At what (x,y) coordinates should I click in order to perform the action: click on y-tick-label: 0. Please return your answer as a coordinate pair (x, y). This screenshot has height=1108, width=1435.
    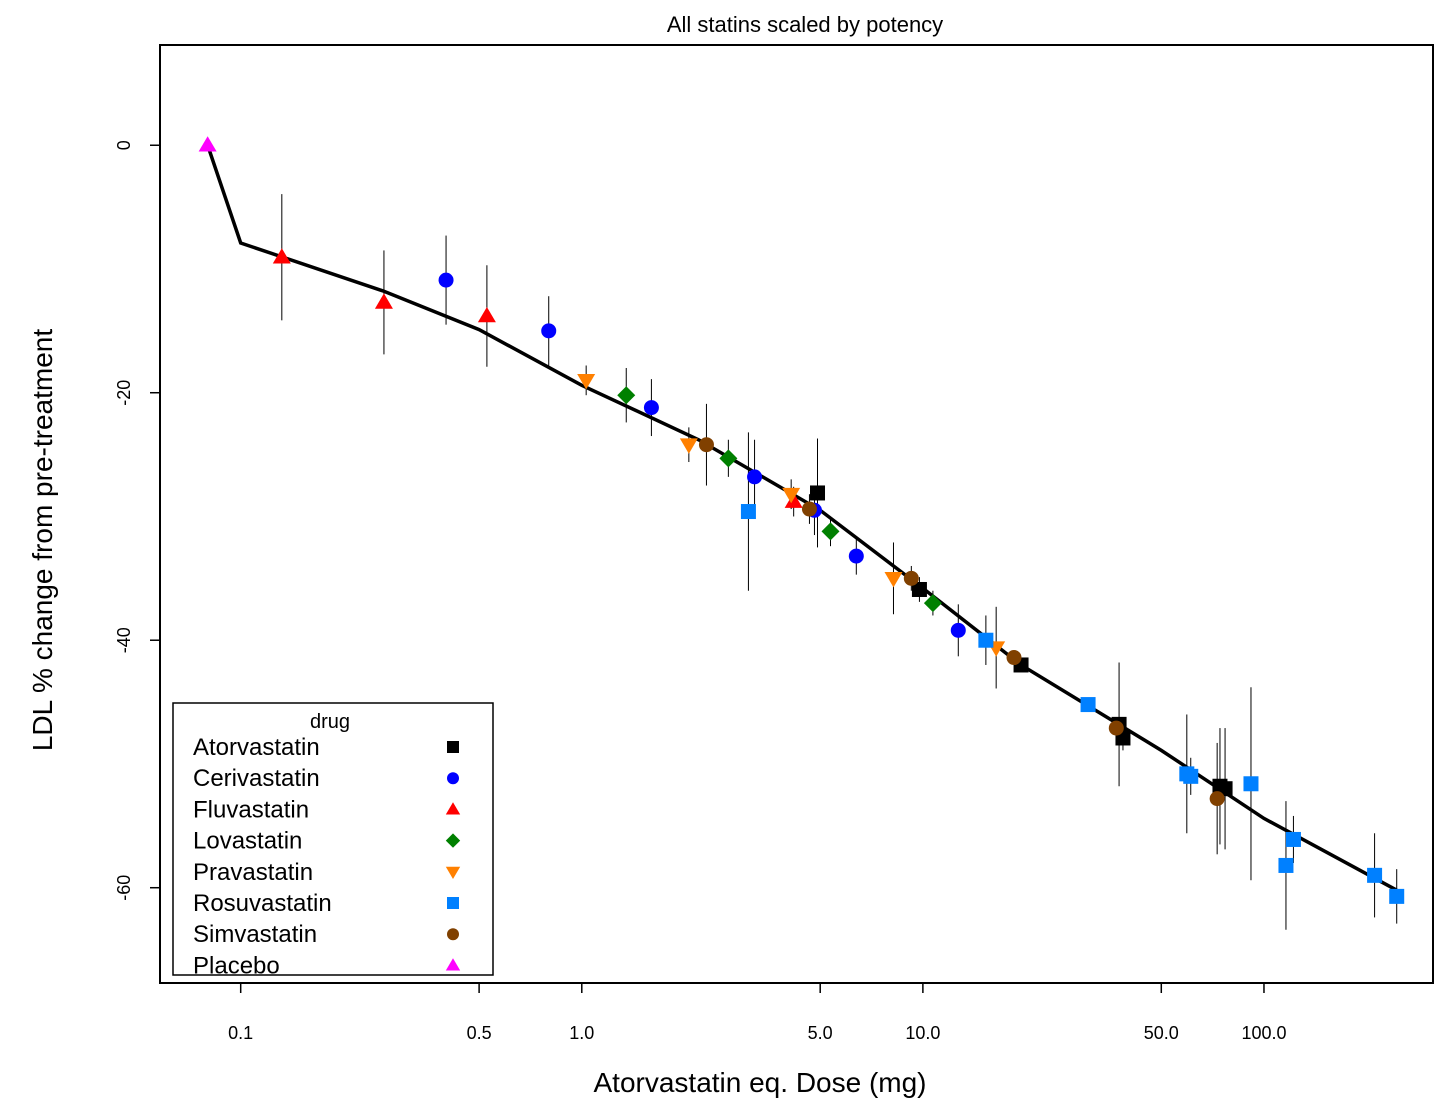
    Looking at the image, I should click on (124, 145).